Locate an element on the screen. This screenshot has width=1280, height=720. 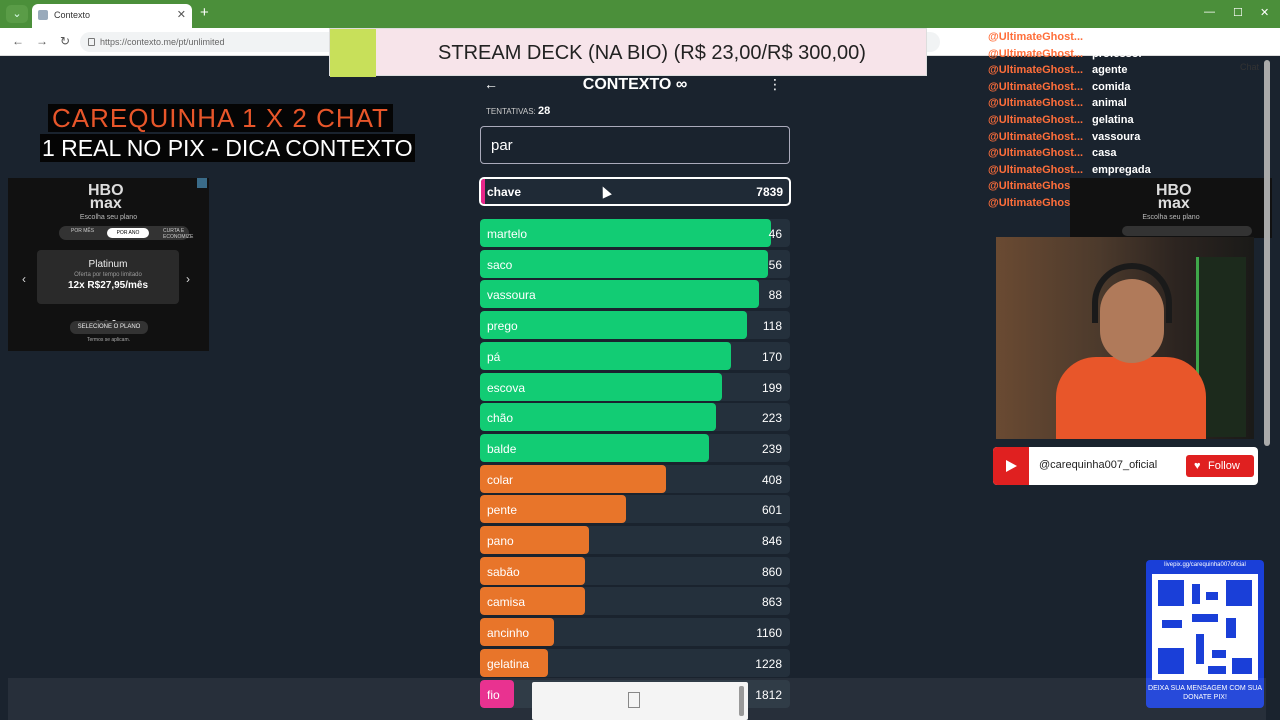
chat-text: animal is located at coordinates (1109, 103).